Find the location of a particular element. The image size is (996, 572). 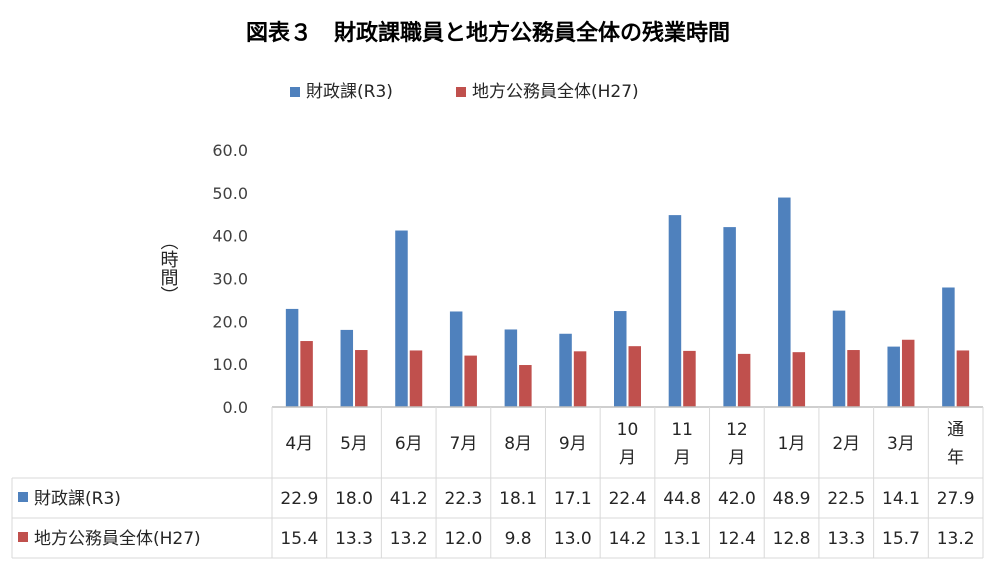

data-label: 22.4 is located at coordinates (628, 499).